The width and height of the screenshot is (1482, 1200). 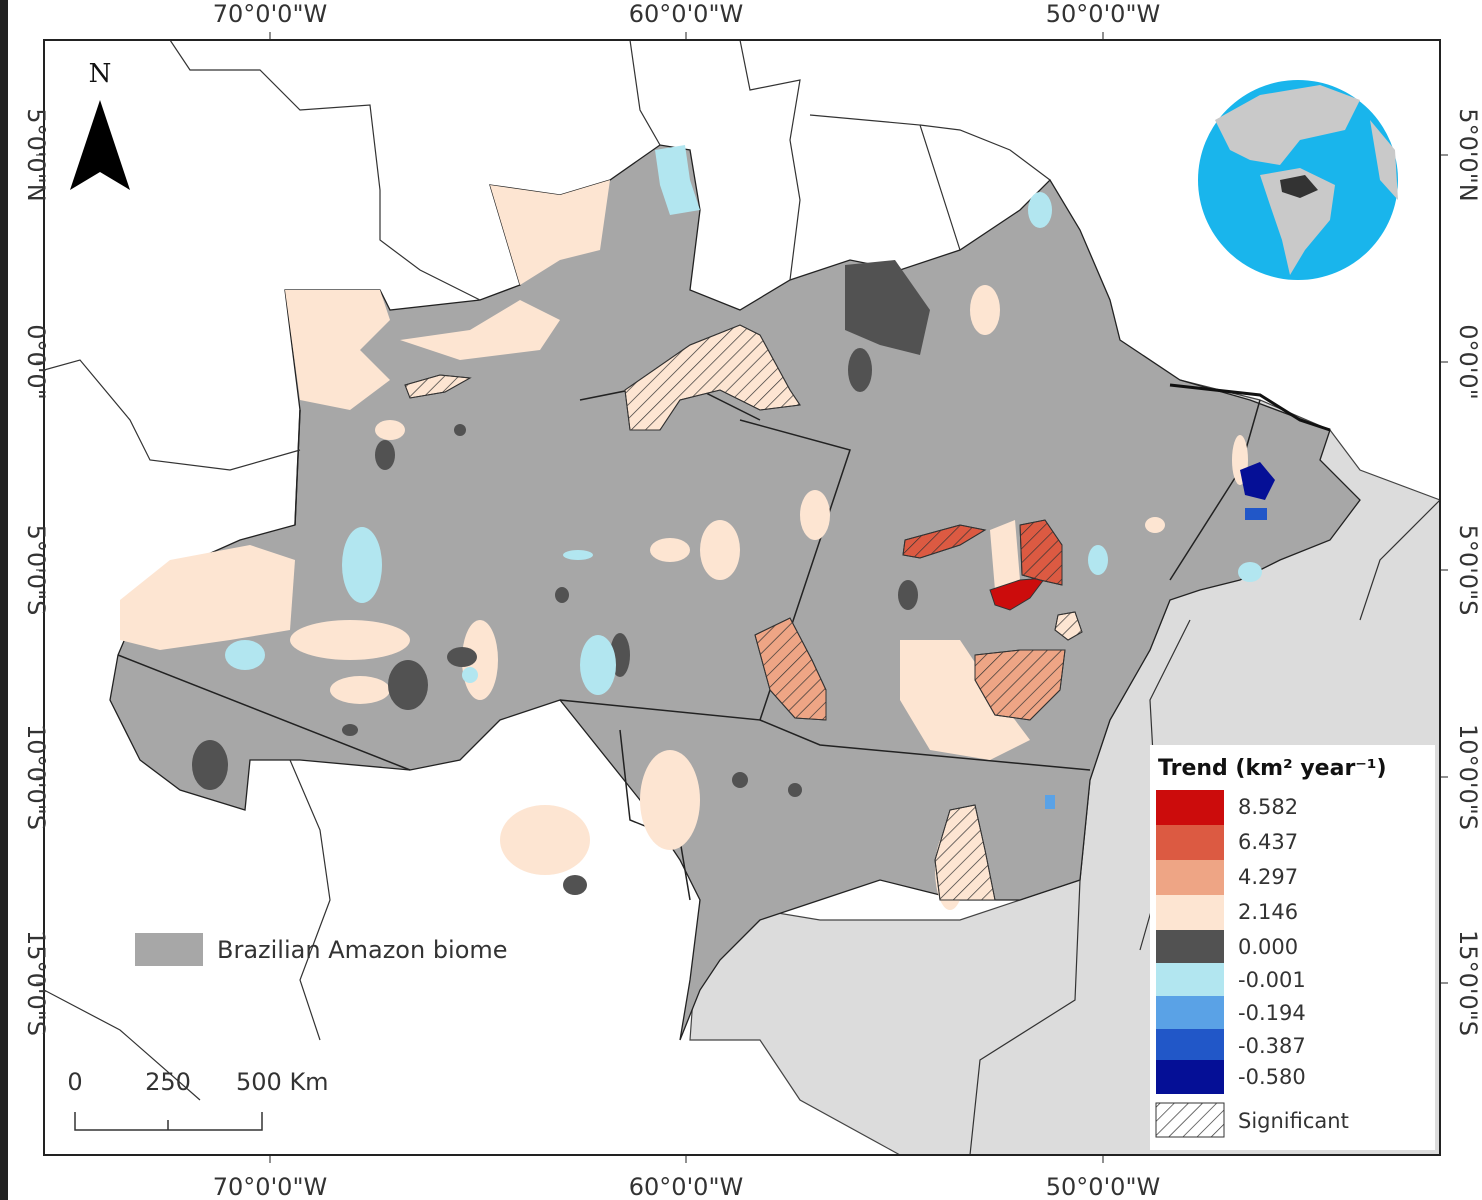 I want to click on biome-swatch, so click(x=169, y=949).